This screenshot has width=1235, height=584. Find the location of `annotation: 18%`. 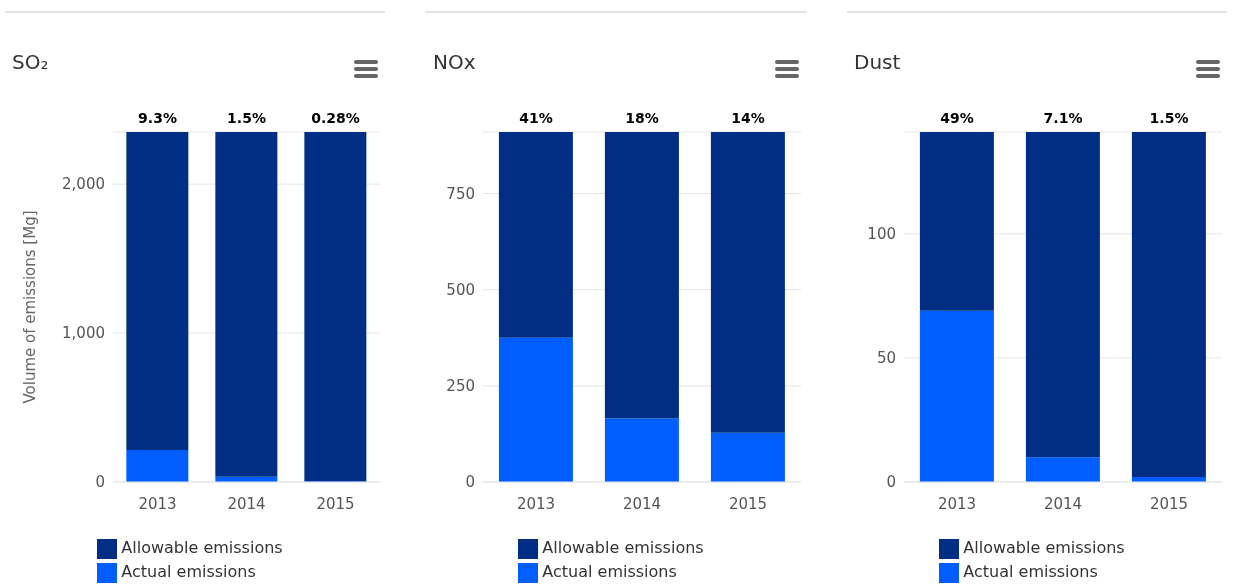

annotation: 18% is located at coordinates (642, 118).